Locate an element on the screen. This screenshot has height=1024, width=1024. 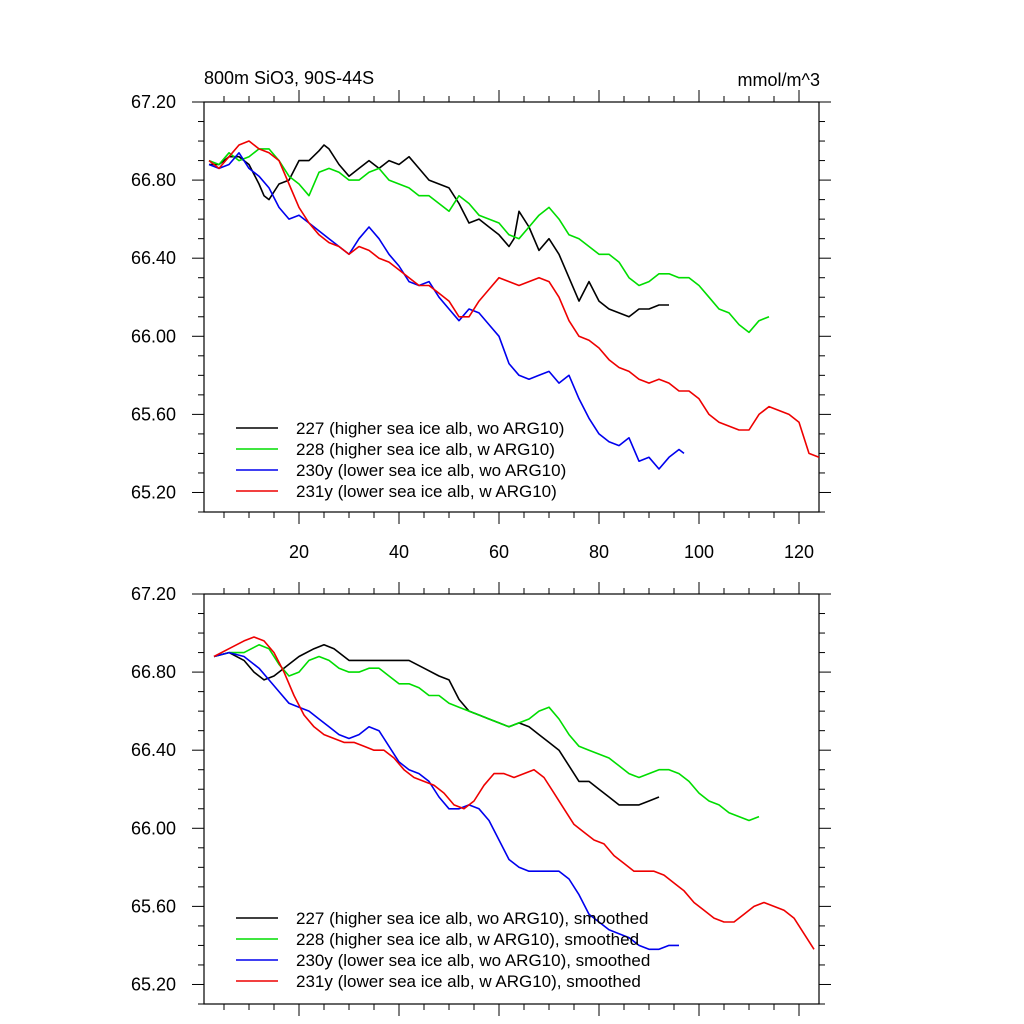
top-legend-label-3: 231y (lower sea ice alb, w ARG10) is located at coordinates (426, 491).